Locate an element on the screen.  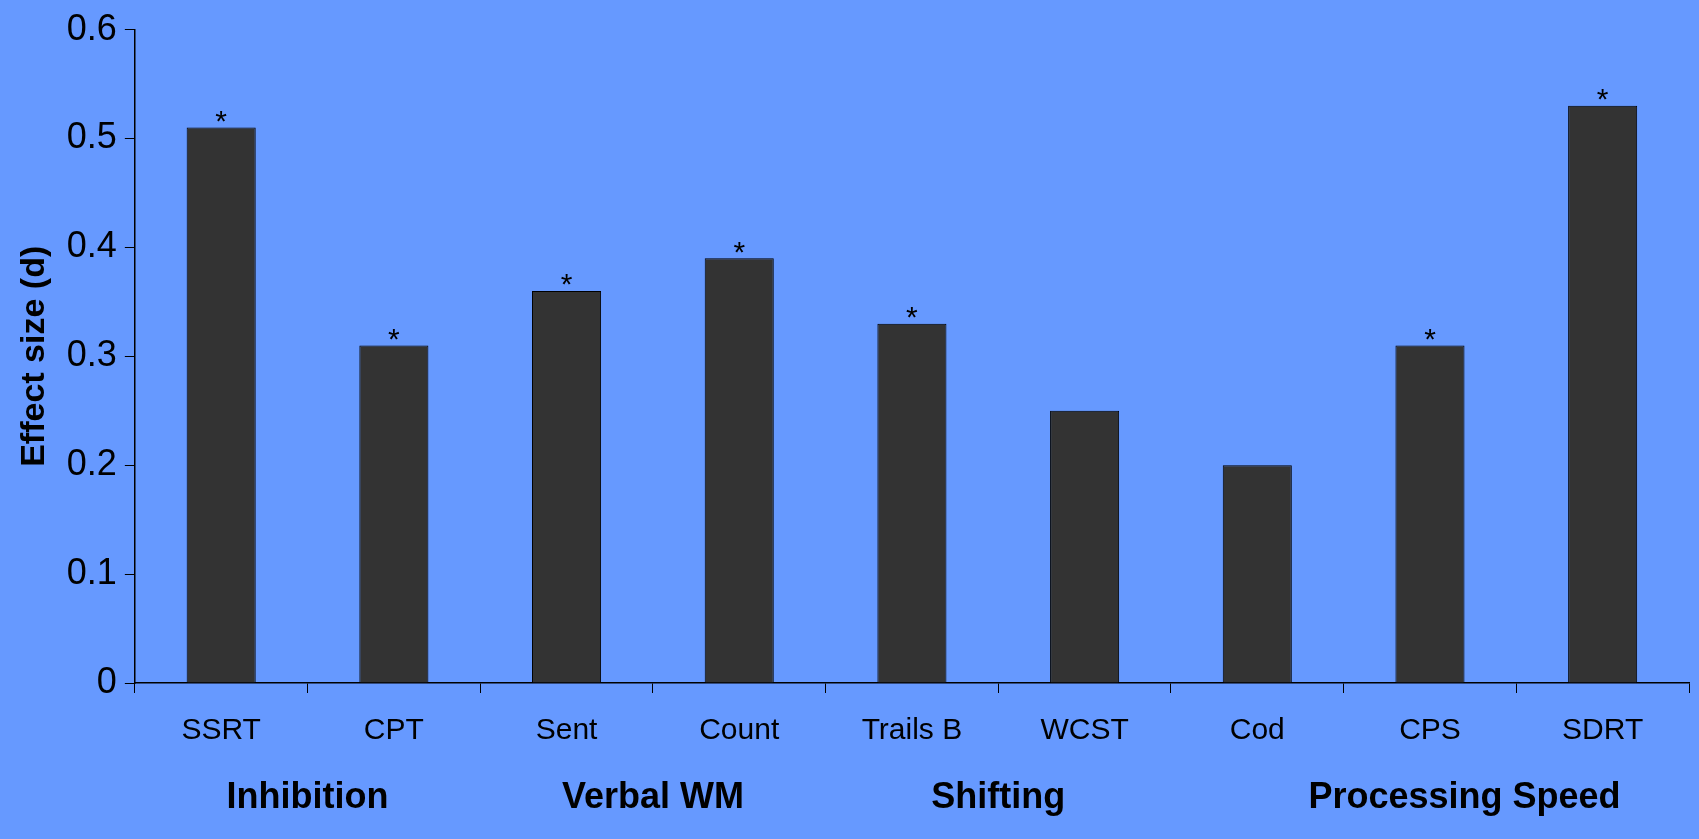
x-tick-label: Count is located at coordinates (739, 729).